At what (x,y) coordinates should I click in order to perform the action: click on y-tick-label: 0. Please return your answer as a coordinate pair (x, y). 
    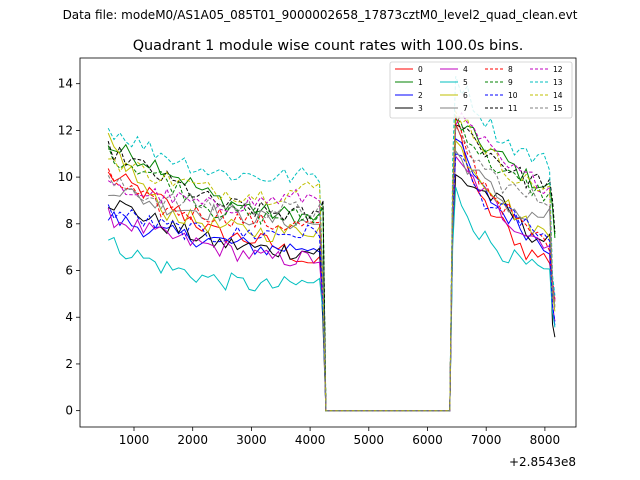
    Looking at the image, I should click on (69, 411).